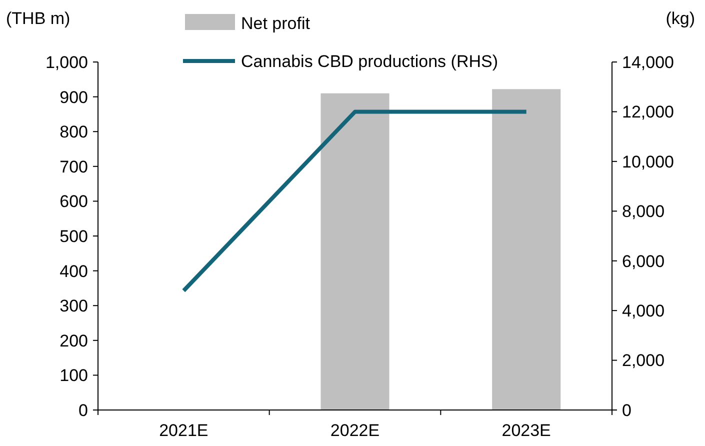 This screenshot has height=446, width=705. What do you see at coordinates (643, 212) in the screenshot?
I see `y2-tick-label: 8,000` at bounding box center [643, 212].